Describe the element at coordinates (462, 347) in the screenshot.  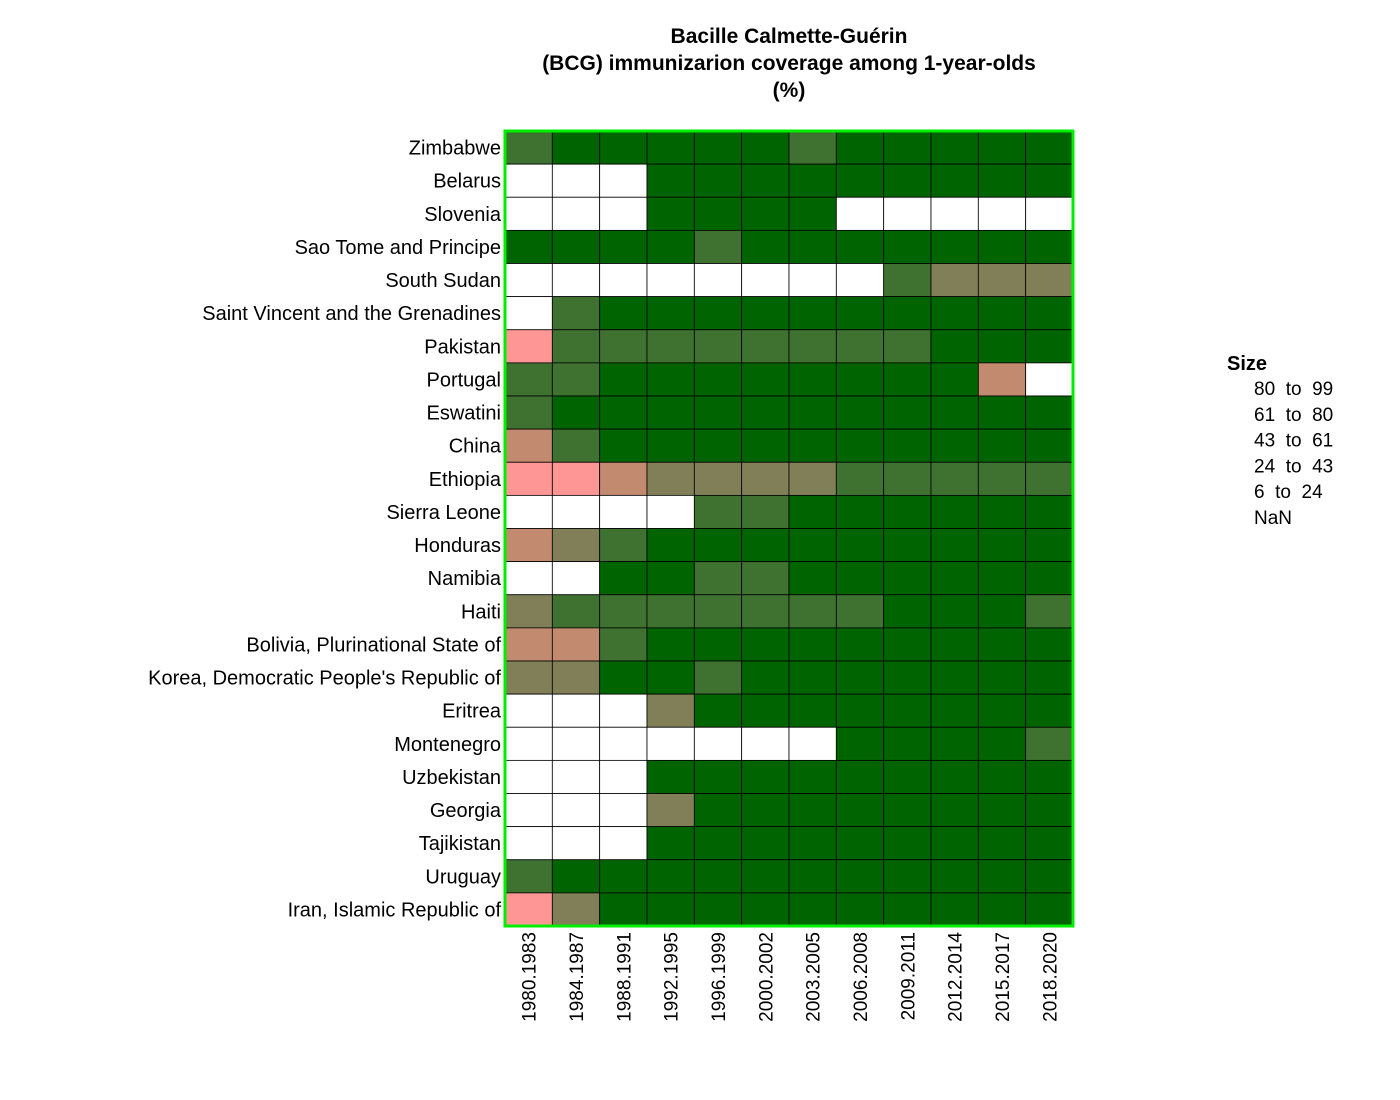
I see `y-axis-label: Pakistan` at that location.